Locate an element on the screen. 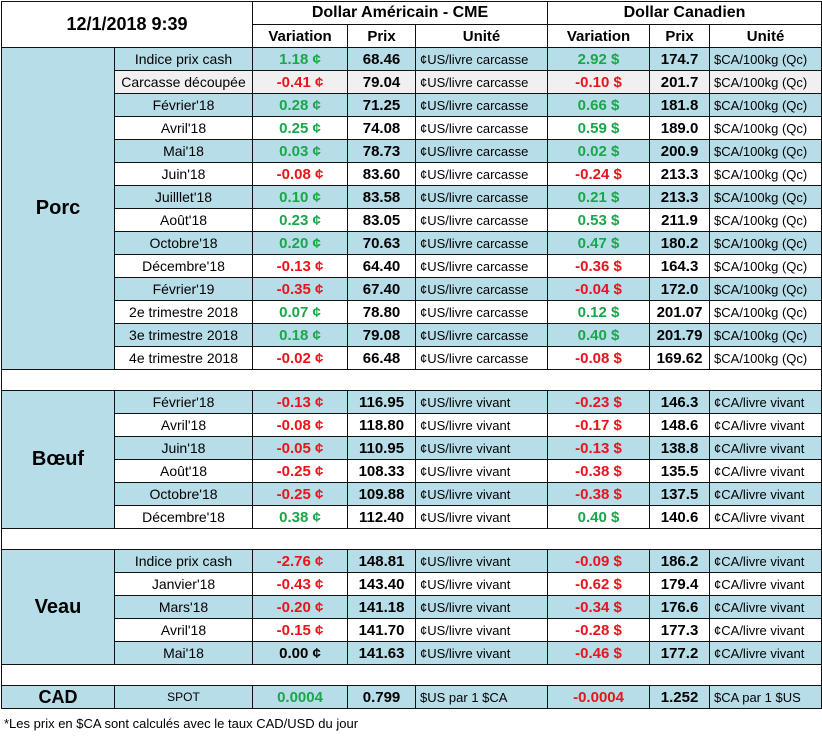  usd-variation: -0.35 ¢ is located at coordinates (300, 289).